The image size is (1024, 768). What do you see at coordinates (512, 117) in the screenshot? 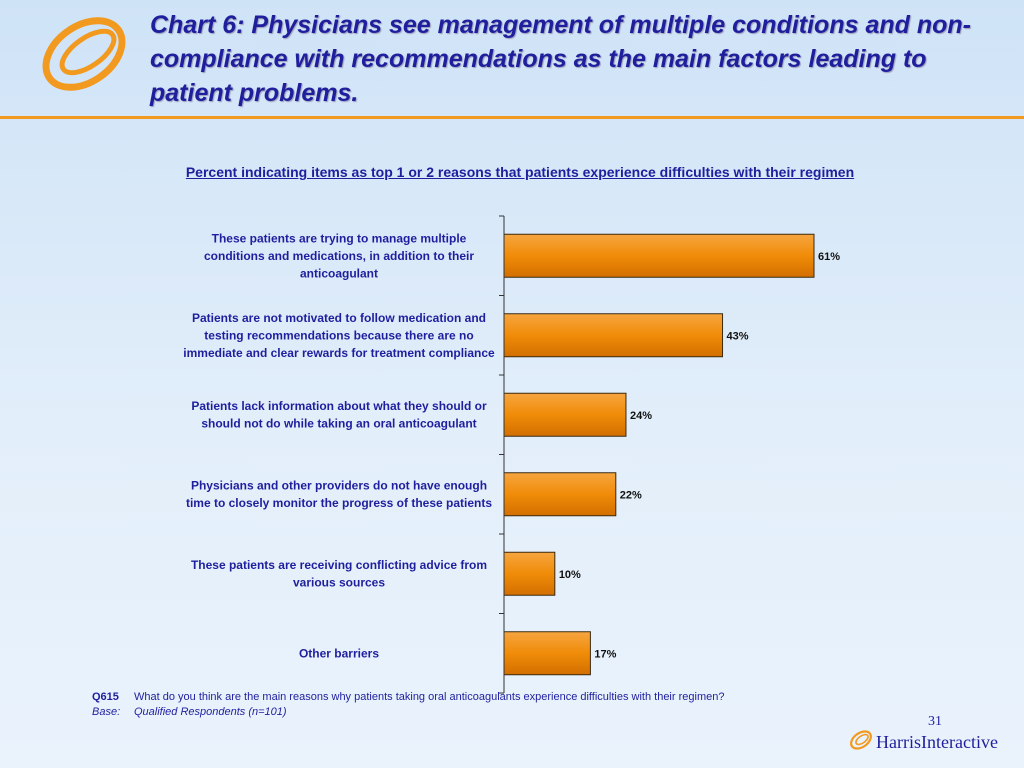
I see `title-divider` at bounding box center [512, 117].